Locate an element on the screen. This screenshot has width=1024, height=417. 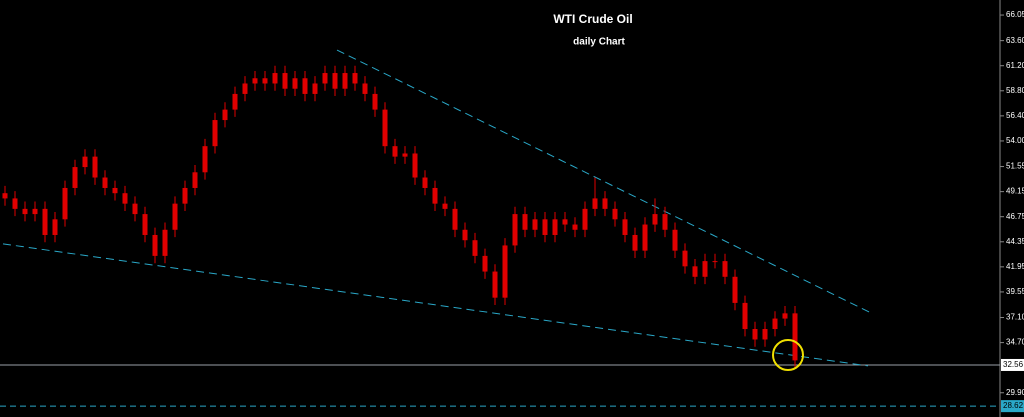
support-label-box is located at coordinates (1012, 406).